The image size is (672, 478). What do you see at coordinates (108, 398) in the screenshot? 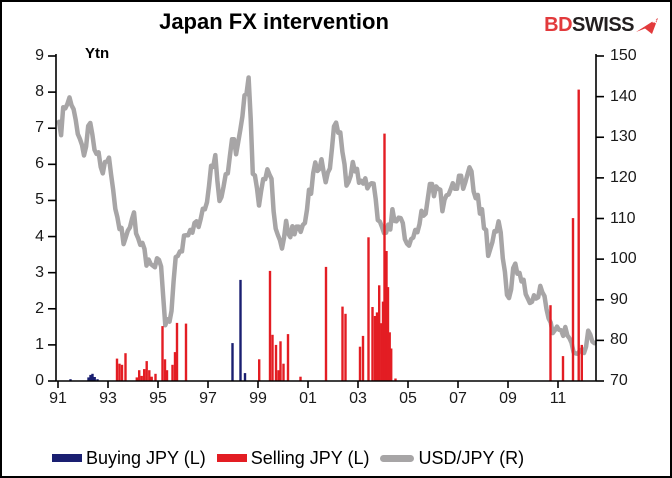
I see `x-axis-tick-label: 93` at bounding box center [108, 398].